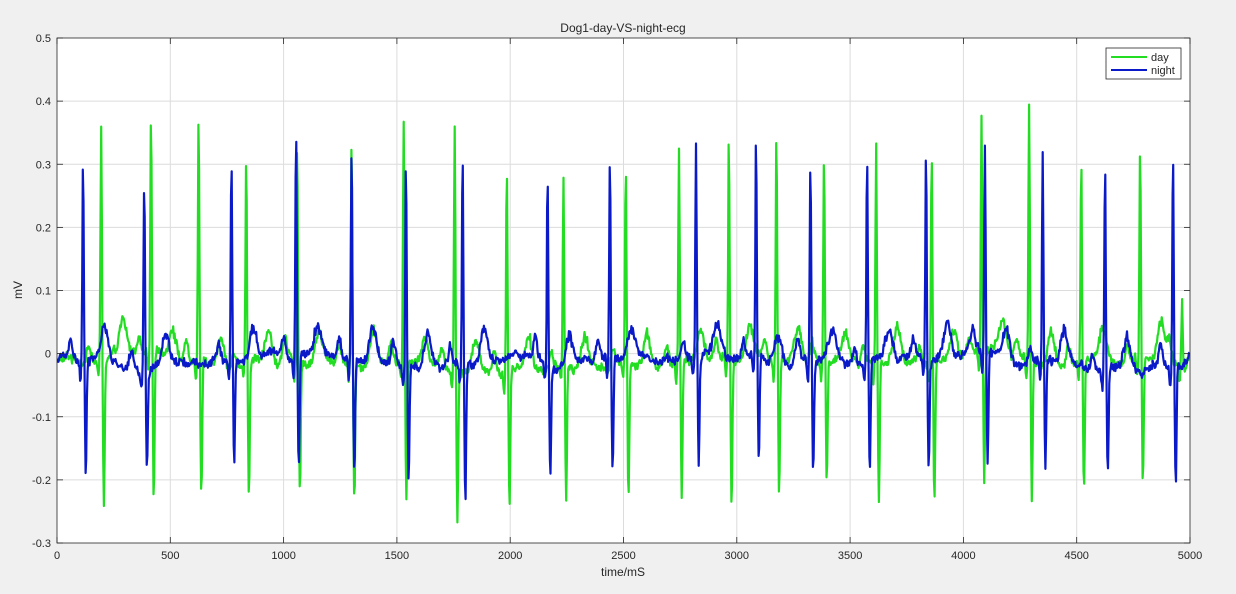  Describe the element at coordinates (43, 165) in the screenshot. I see `y-tick-label: 0.3` at that location.